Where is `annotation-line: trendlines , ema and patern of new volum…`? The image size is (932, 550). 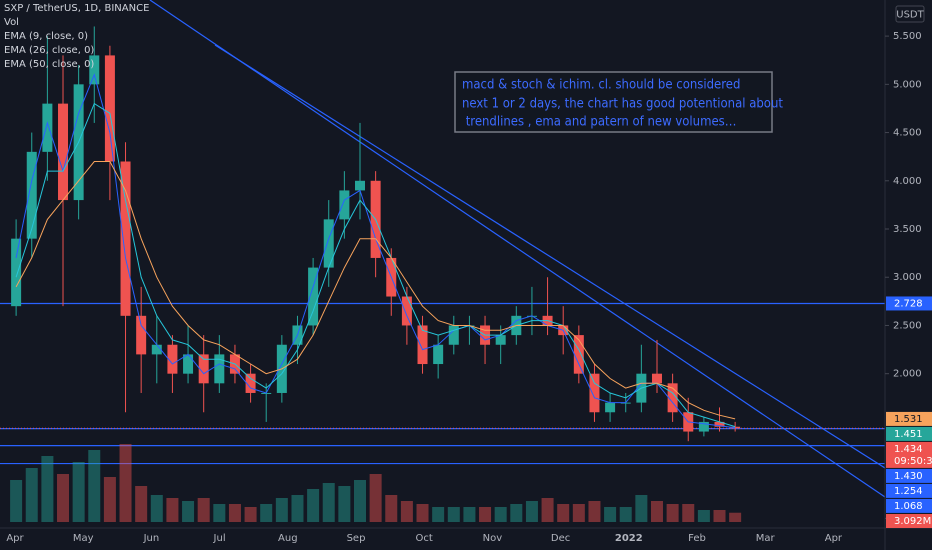 annotation-line: trendlines , ema and patern of new volum… is located at coordinates (599, 122).